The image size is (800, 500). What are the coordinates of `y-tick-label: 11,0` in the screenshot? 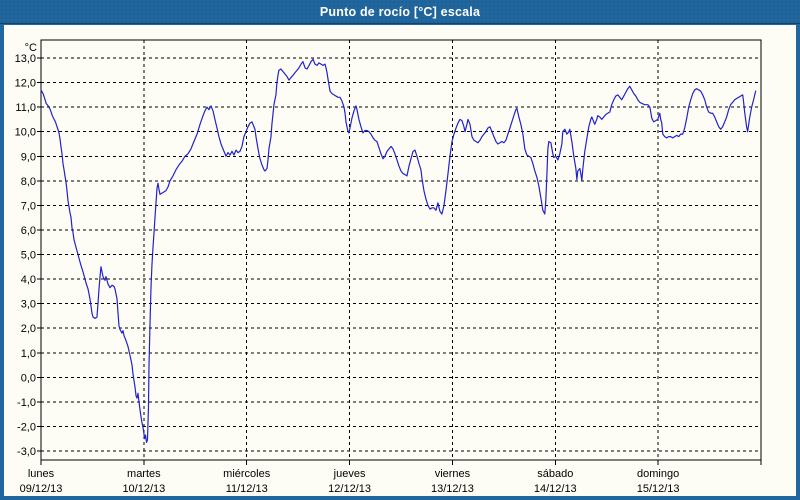 It's located at (25, 108).